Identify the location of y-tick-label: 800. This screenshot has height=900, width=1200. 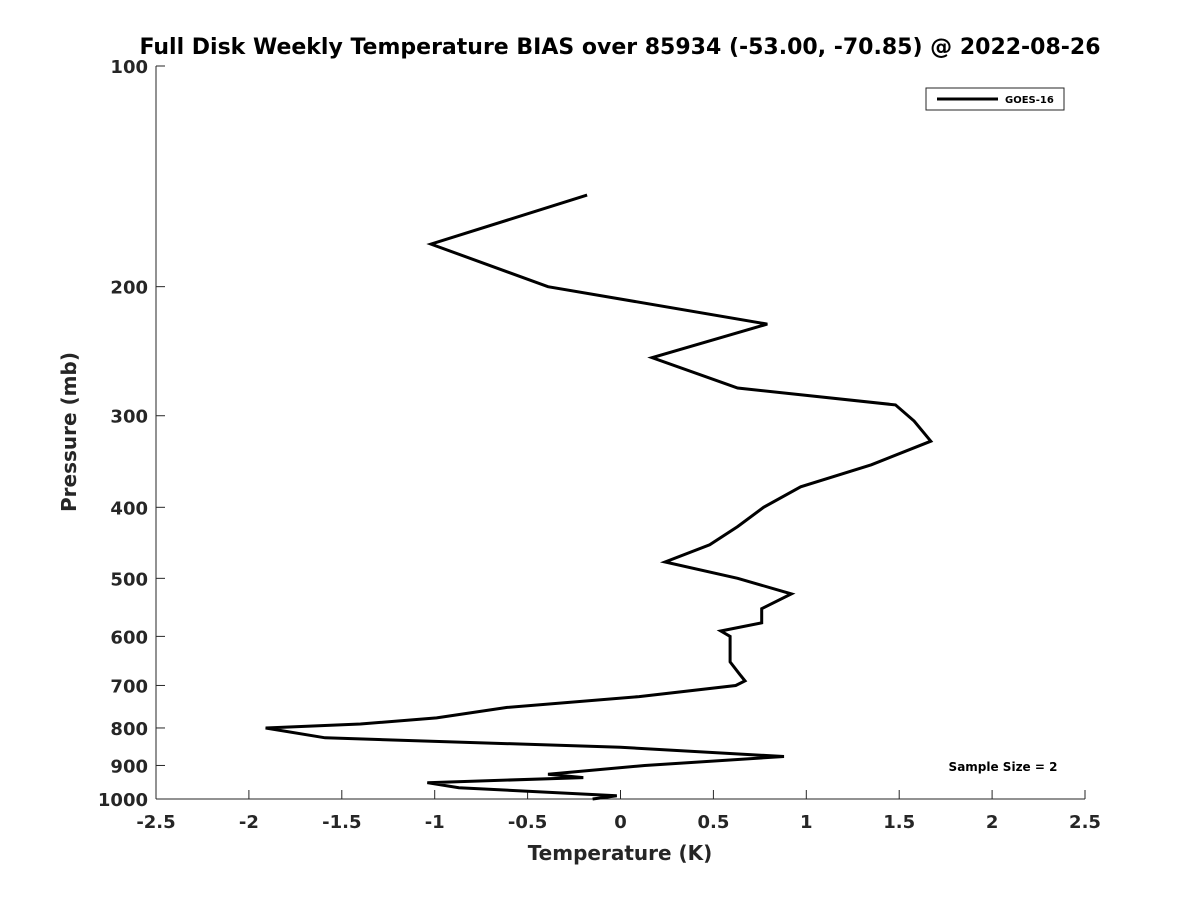
(129, 729).